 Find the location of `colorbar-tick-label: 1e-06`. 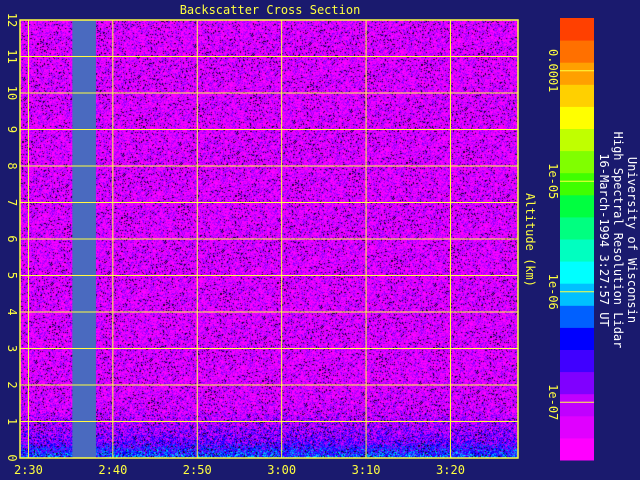

colorbar-tick-label: 1e-06 is located at coordinates (553, 292).